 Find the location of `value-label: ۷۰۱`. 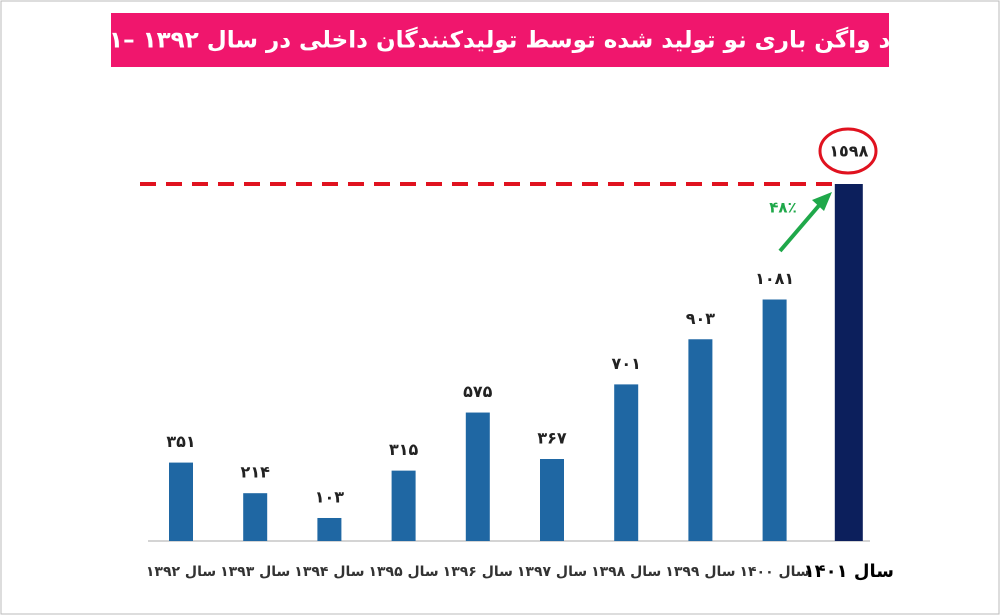

value-label: ۷۰۱ is located at coordinates (626, 363).